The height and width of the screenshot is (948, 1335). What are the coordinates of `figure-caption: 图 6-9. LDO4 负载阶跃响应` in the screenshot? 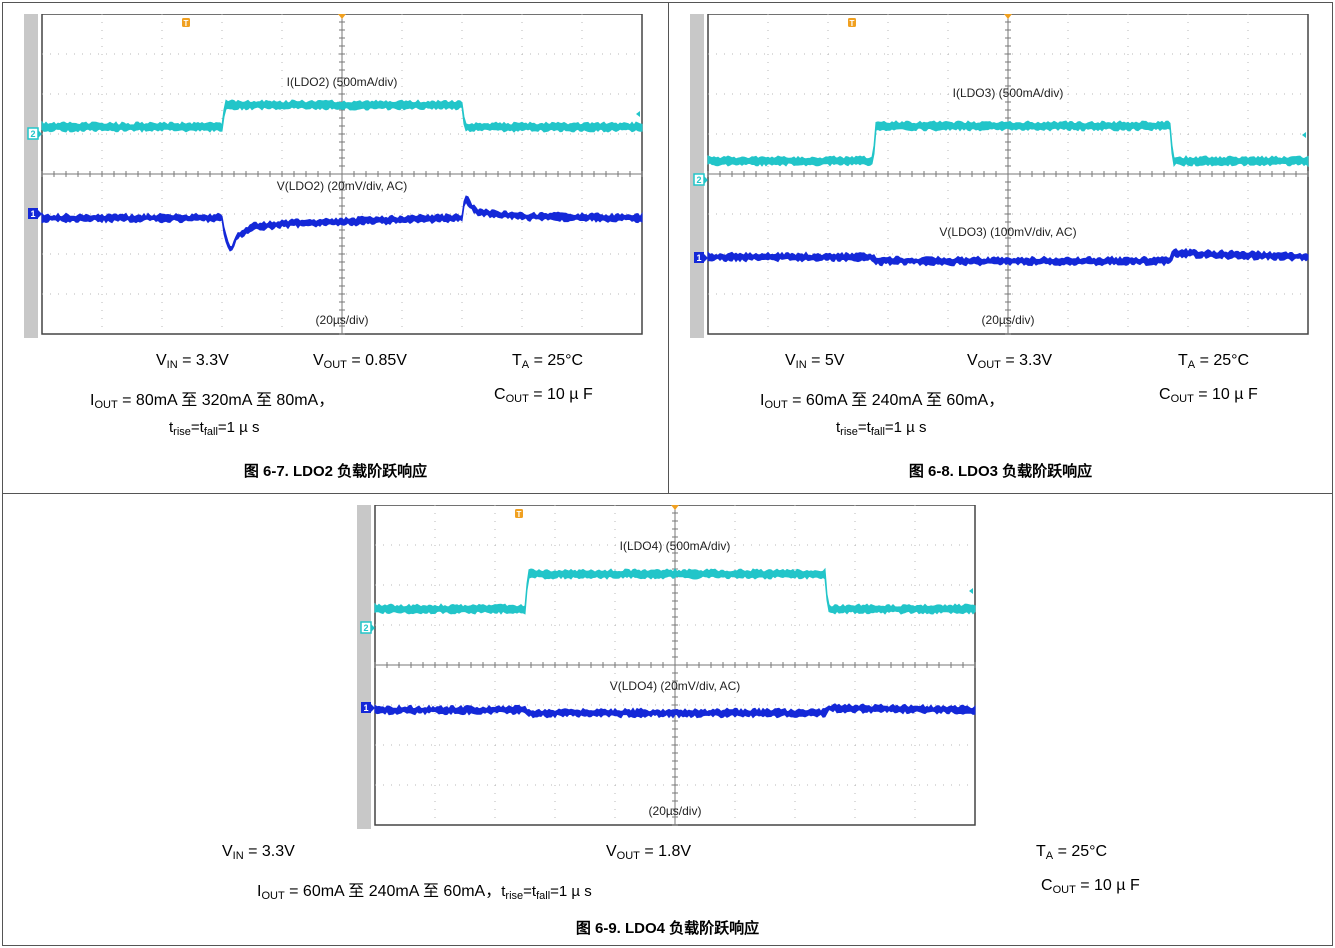 It's located at (667, 928).